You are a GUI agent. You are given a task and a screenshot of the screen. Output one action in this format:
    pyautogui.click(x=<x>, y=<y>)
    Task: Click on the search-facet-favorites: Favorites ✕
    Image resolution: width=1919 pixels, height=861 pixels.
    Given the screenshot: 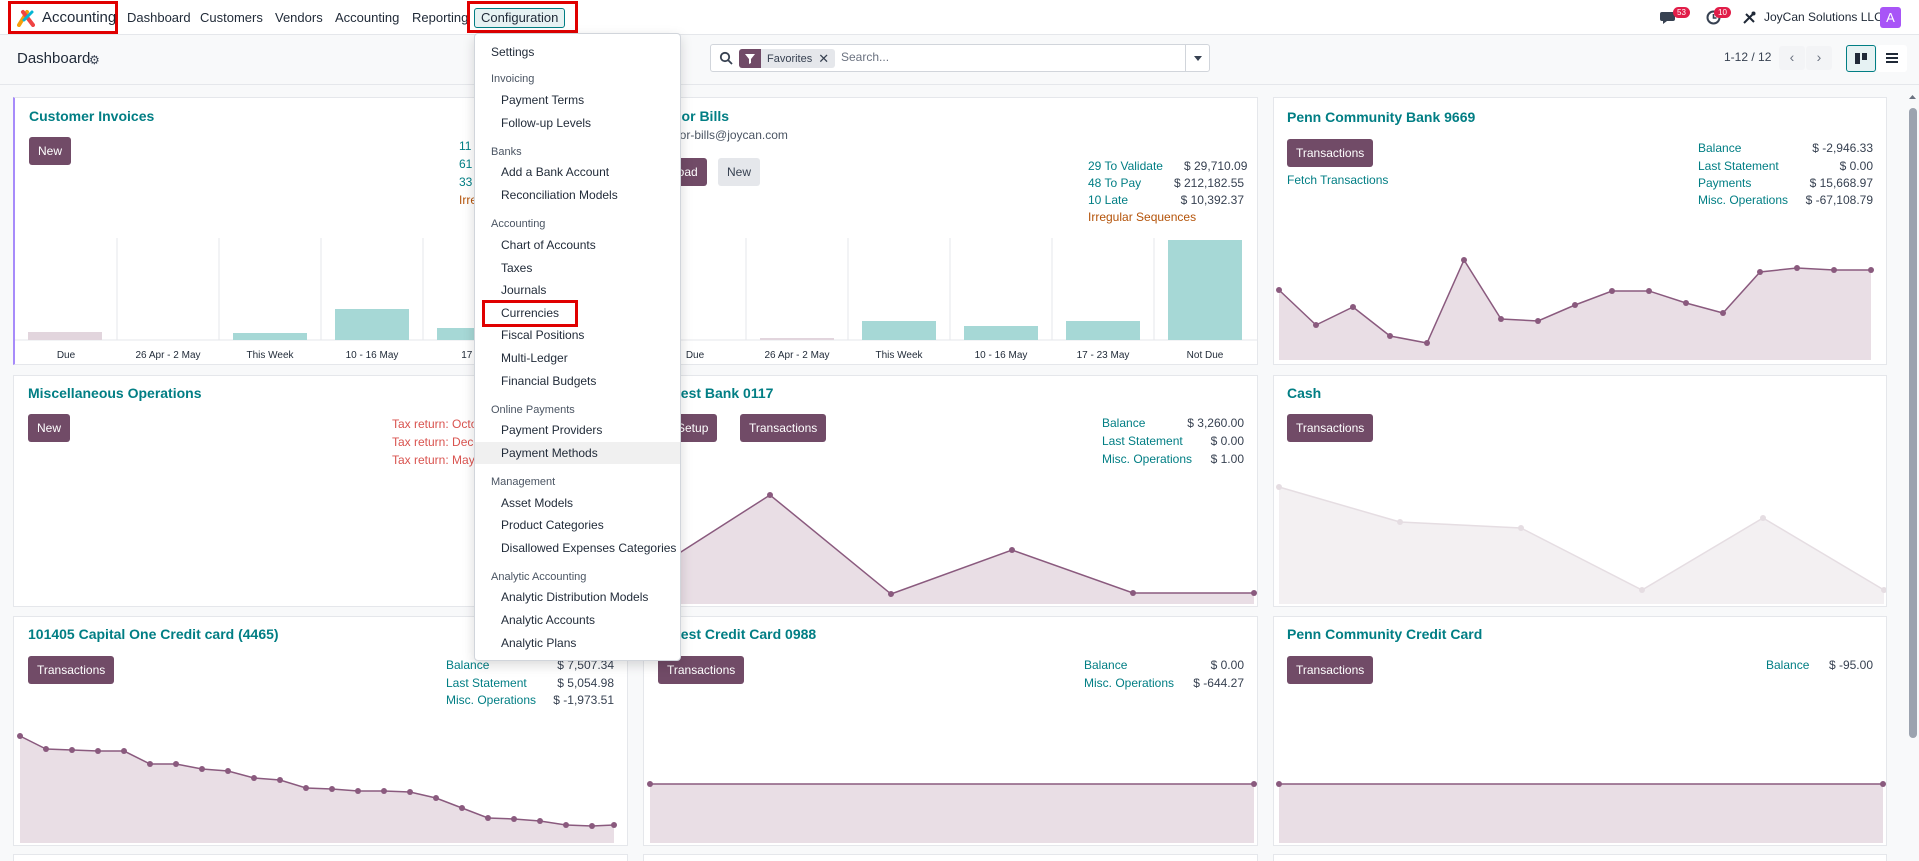 What is the action you would take?
    pyautogui.click(x=787, y=58)
    